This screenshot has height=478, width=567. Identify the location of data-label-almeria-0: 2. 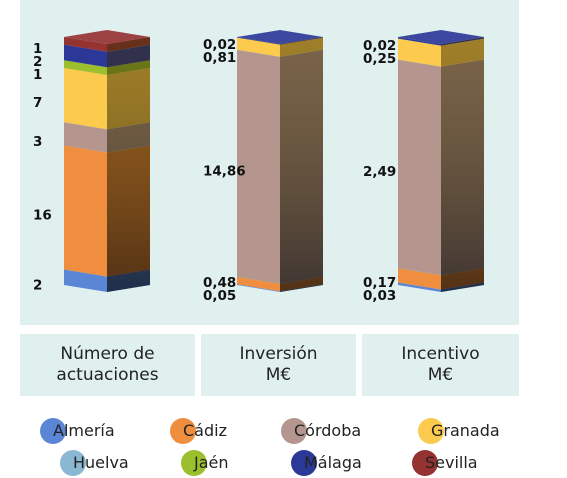
(37, 285).